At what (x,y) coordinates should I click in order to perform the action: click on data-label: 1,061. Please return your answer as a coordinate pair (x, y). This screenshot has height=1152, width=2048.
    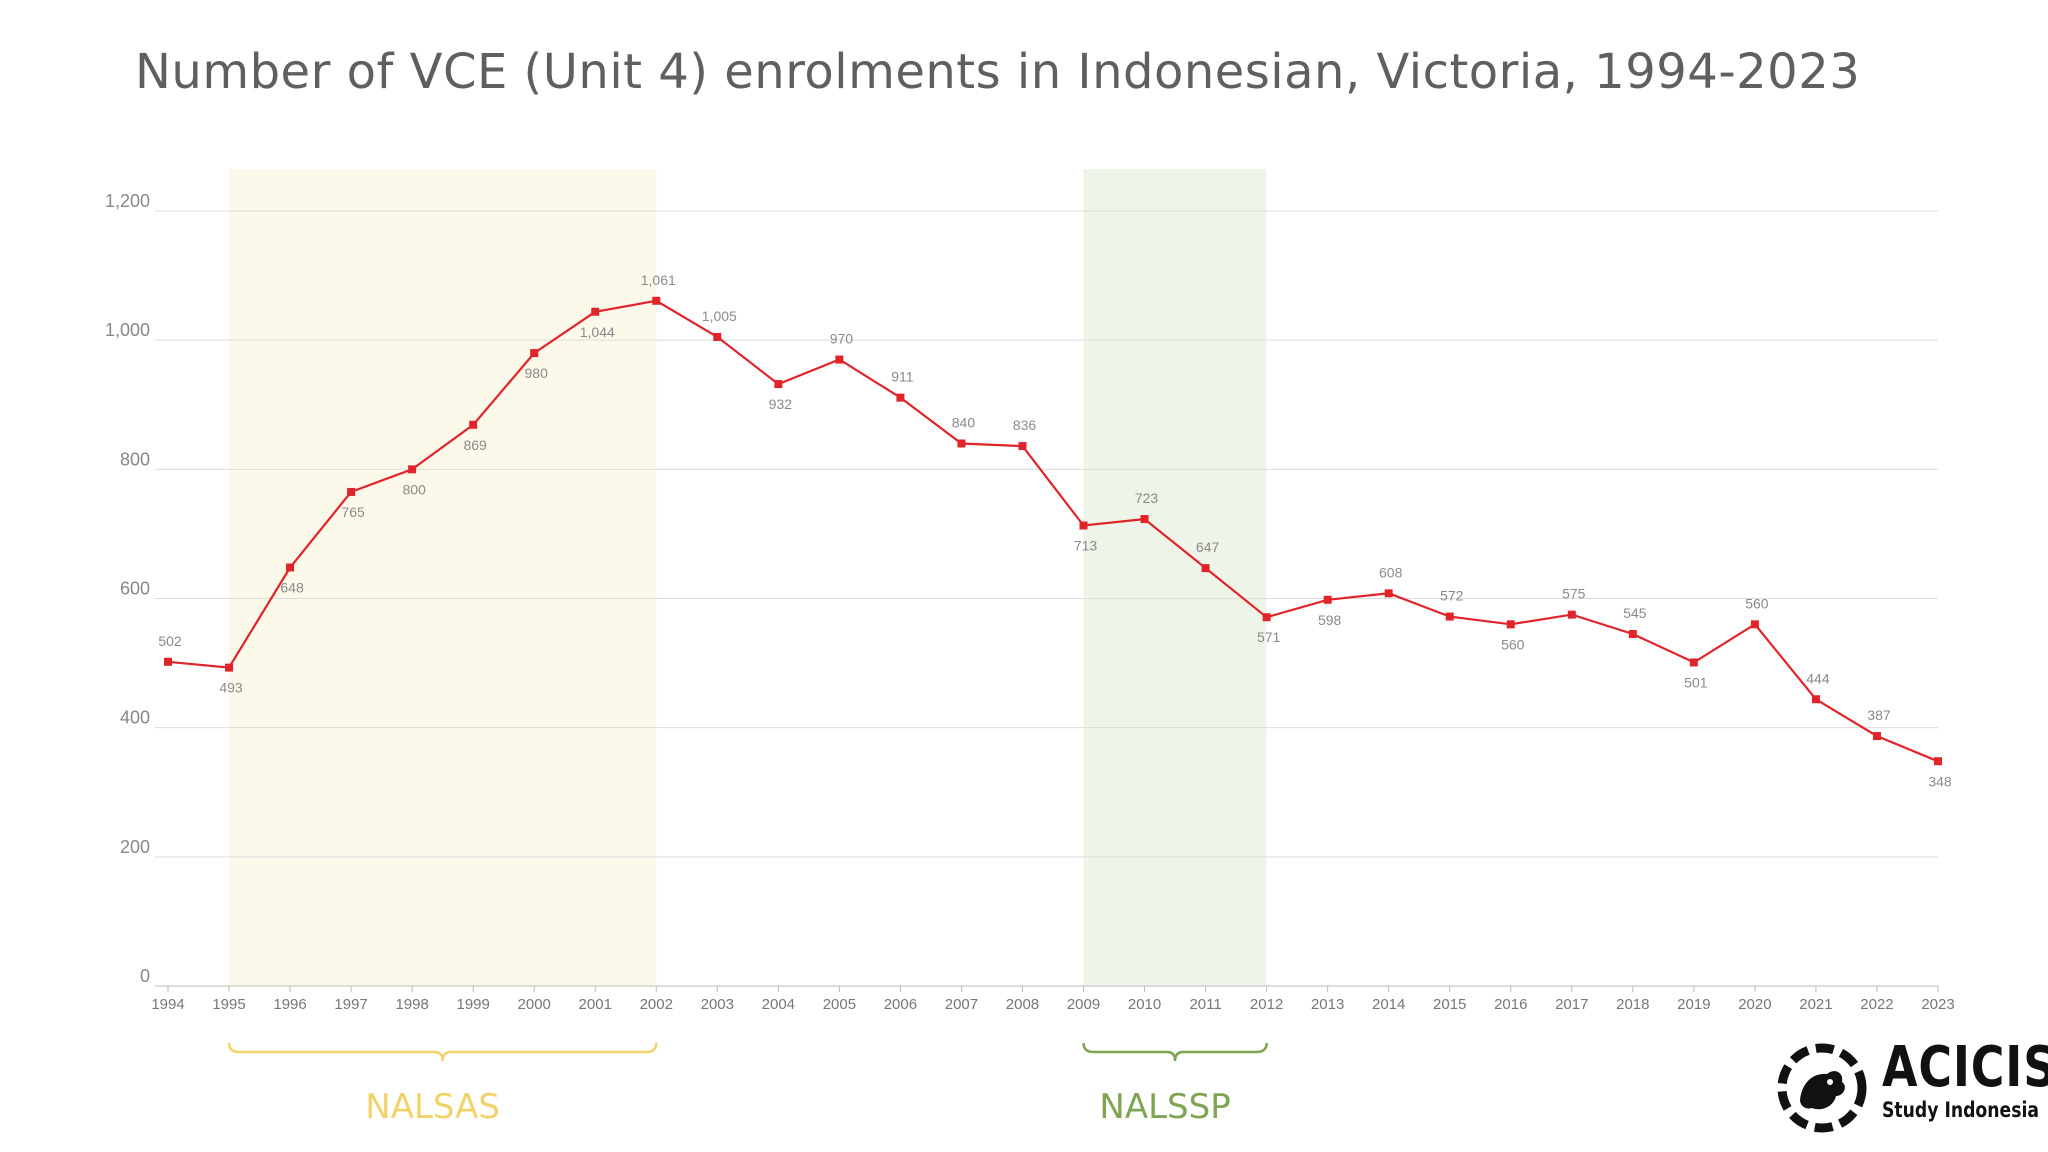
    Looking at the image, I should click on (658, 280).